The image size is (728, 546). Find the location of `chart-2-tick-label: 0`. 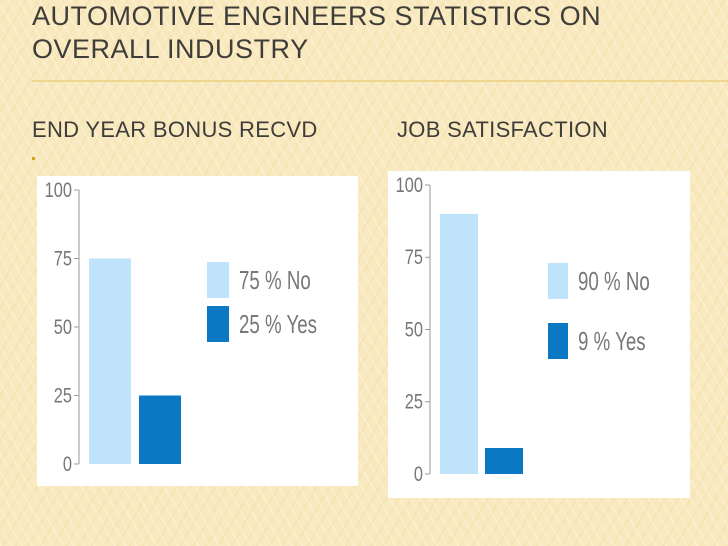

chart-2-tick-label: 0 is located at coordinates (418, 473).